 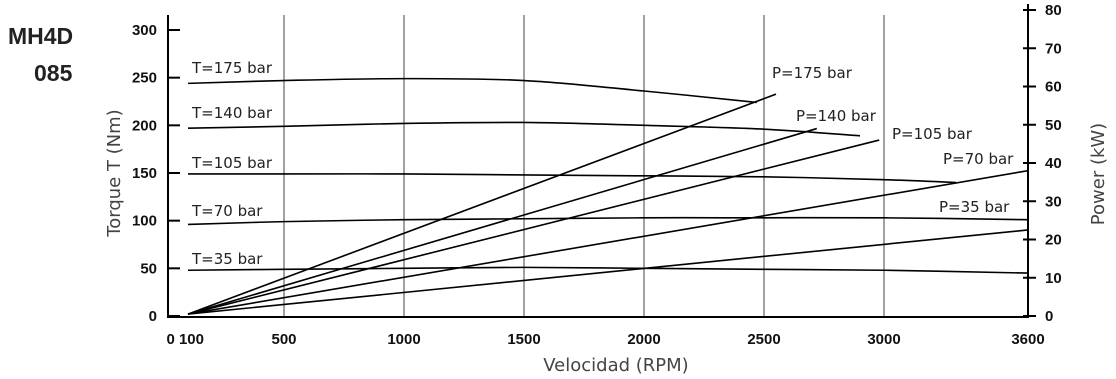 What do you see at coordinates (153, 316) in the screenshot?
I see `y-tick-label: 0` at bounding box center [153, 316].